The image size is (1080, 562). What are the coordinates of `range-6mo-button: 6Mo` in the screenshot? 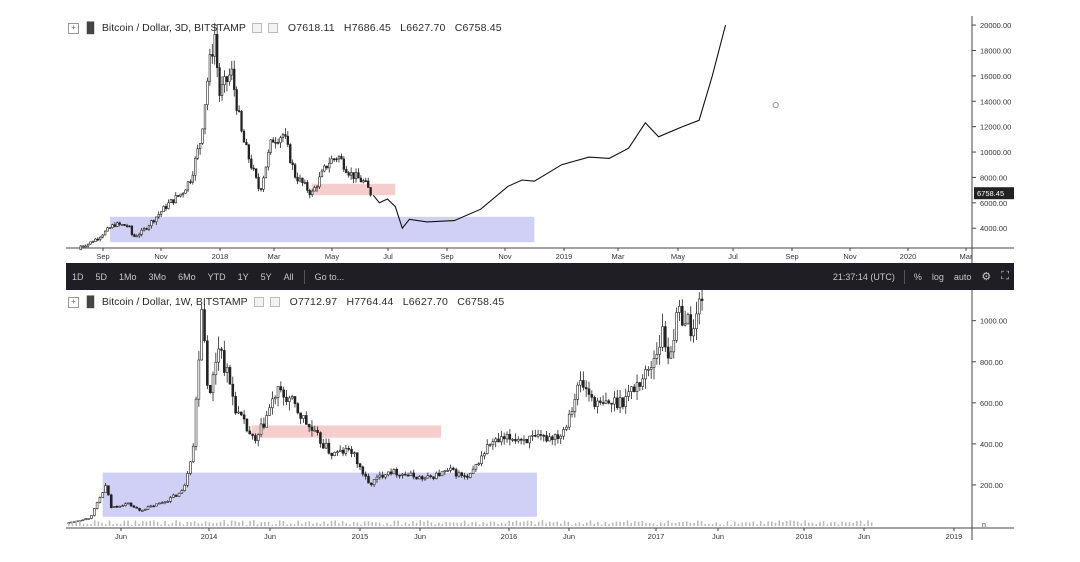 It's located at (187, 276).